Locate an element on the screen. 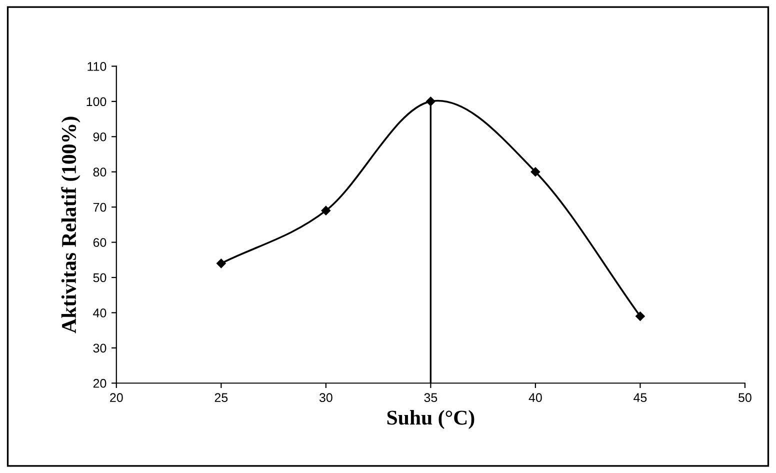 The width and height of the screenshot is (776, 473). y-tick-label: 80 is located at coordinates (99, 172).